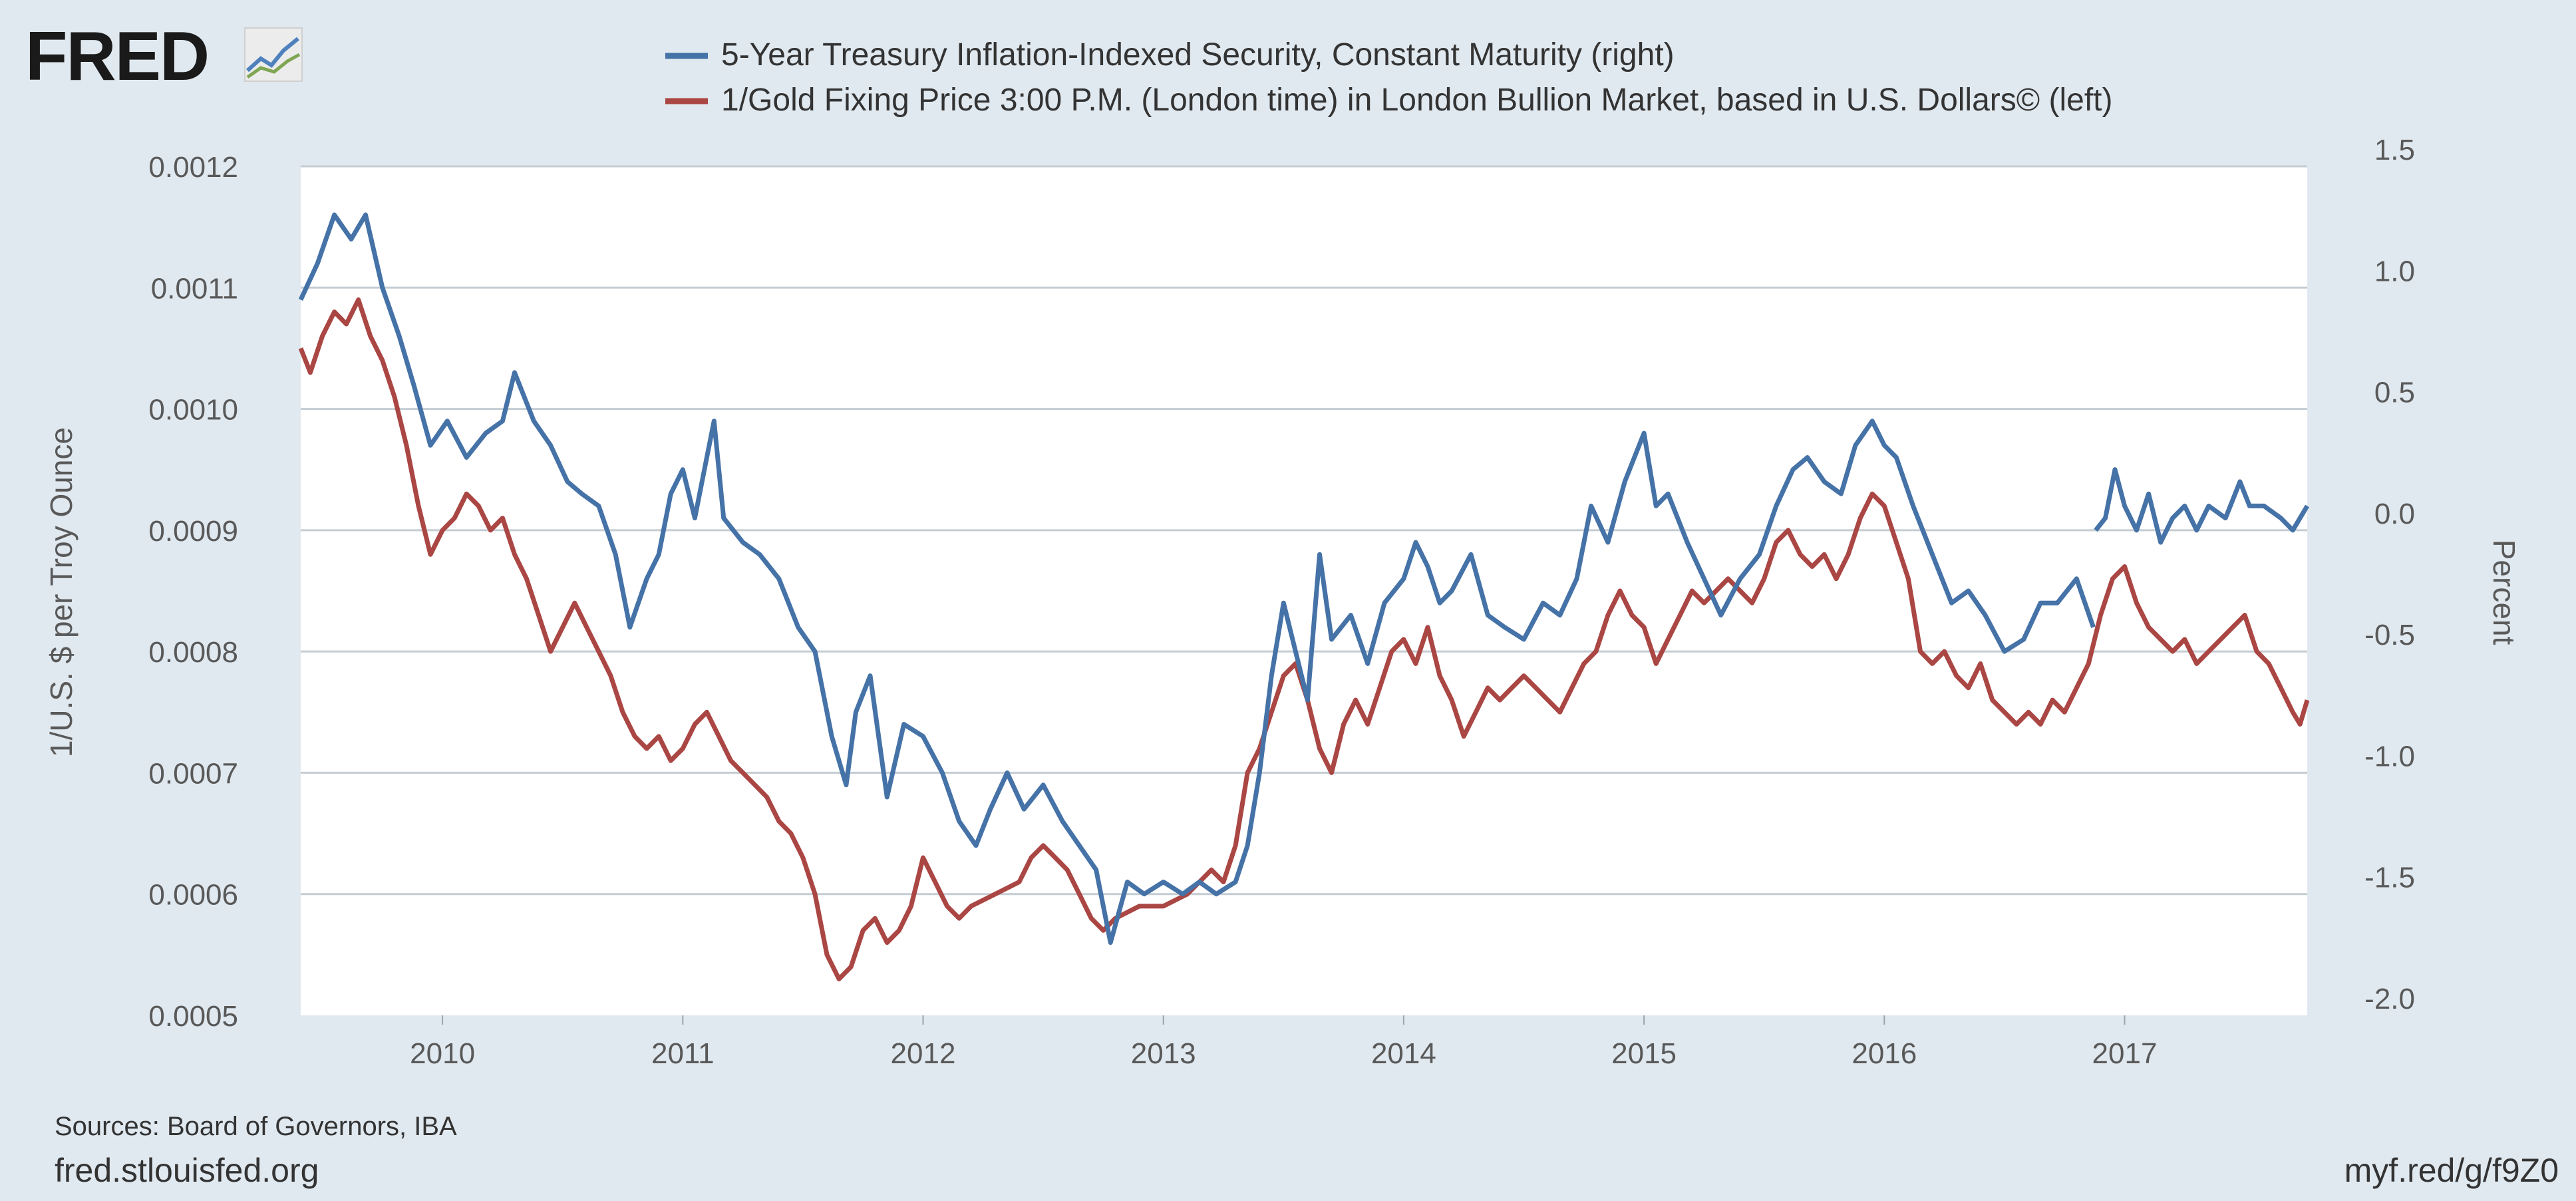 The width and height of the screenshot is (2576, 1201). Describe the element at coordinates (2389, 635) in the screenshot. I see `right-tick-label: -0.5` at that location.